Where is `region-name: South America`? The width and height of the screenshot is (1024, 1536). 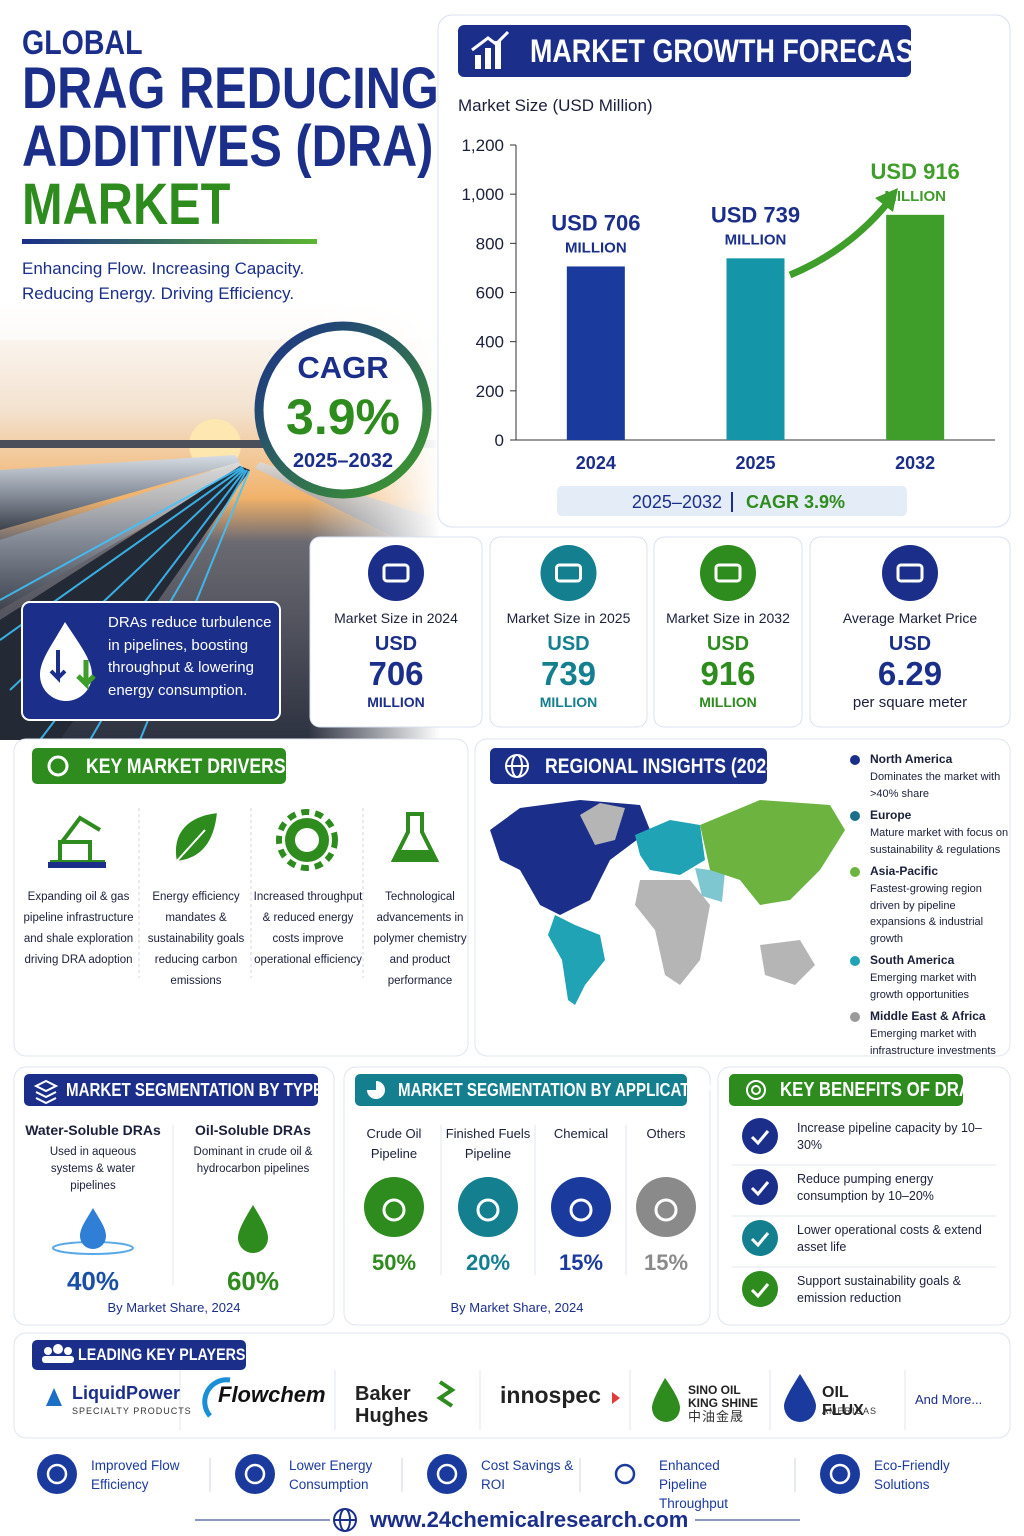
region-name: South America is located at coordinates (912, 960).